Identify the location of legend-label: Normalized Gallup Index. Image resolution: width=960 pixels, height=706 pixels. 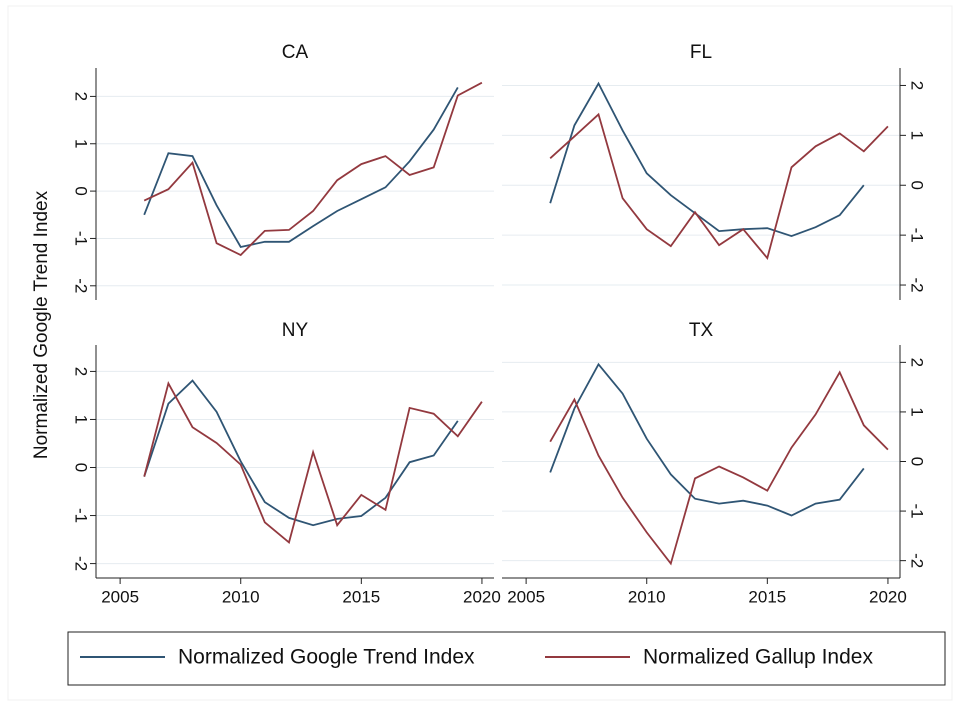
(758, 657).